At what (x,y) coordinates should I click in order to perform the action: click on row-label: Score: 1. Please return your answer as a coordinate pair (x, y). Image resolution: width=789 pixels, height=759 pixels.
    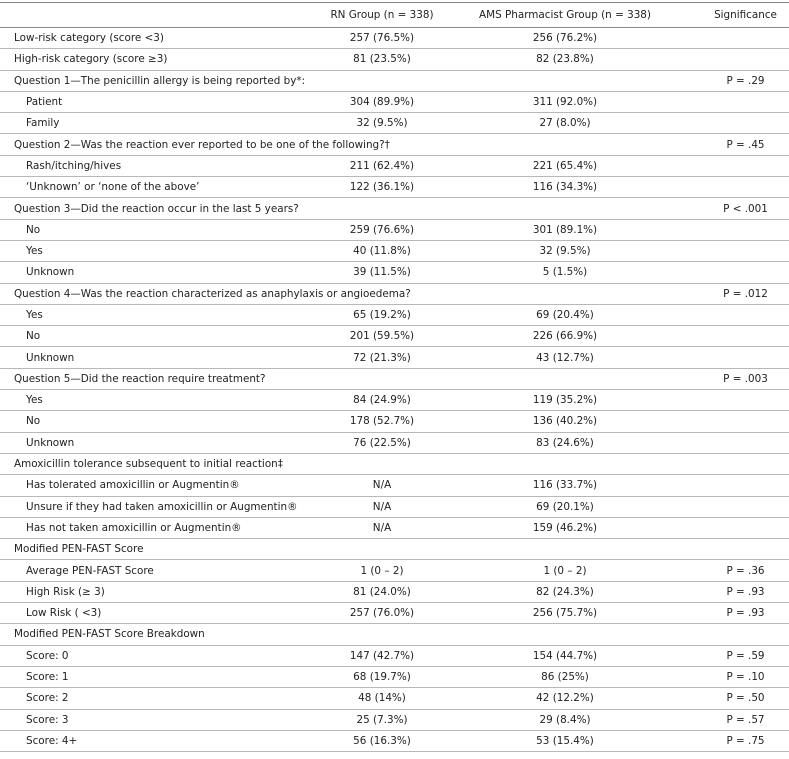
    Looking at the image, I should click on (150, 677).